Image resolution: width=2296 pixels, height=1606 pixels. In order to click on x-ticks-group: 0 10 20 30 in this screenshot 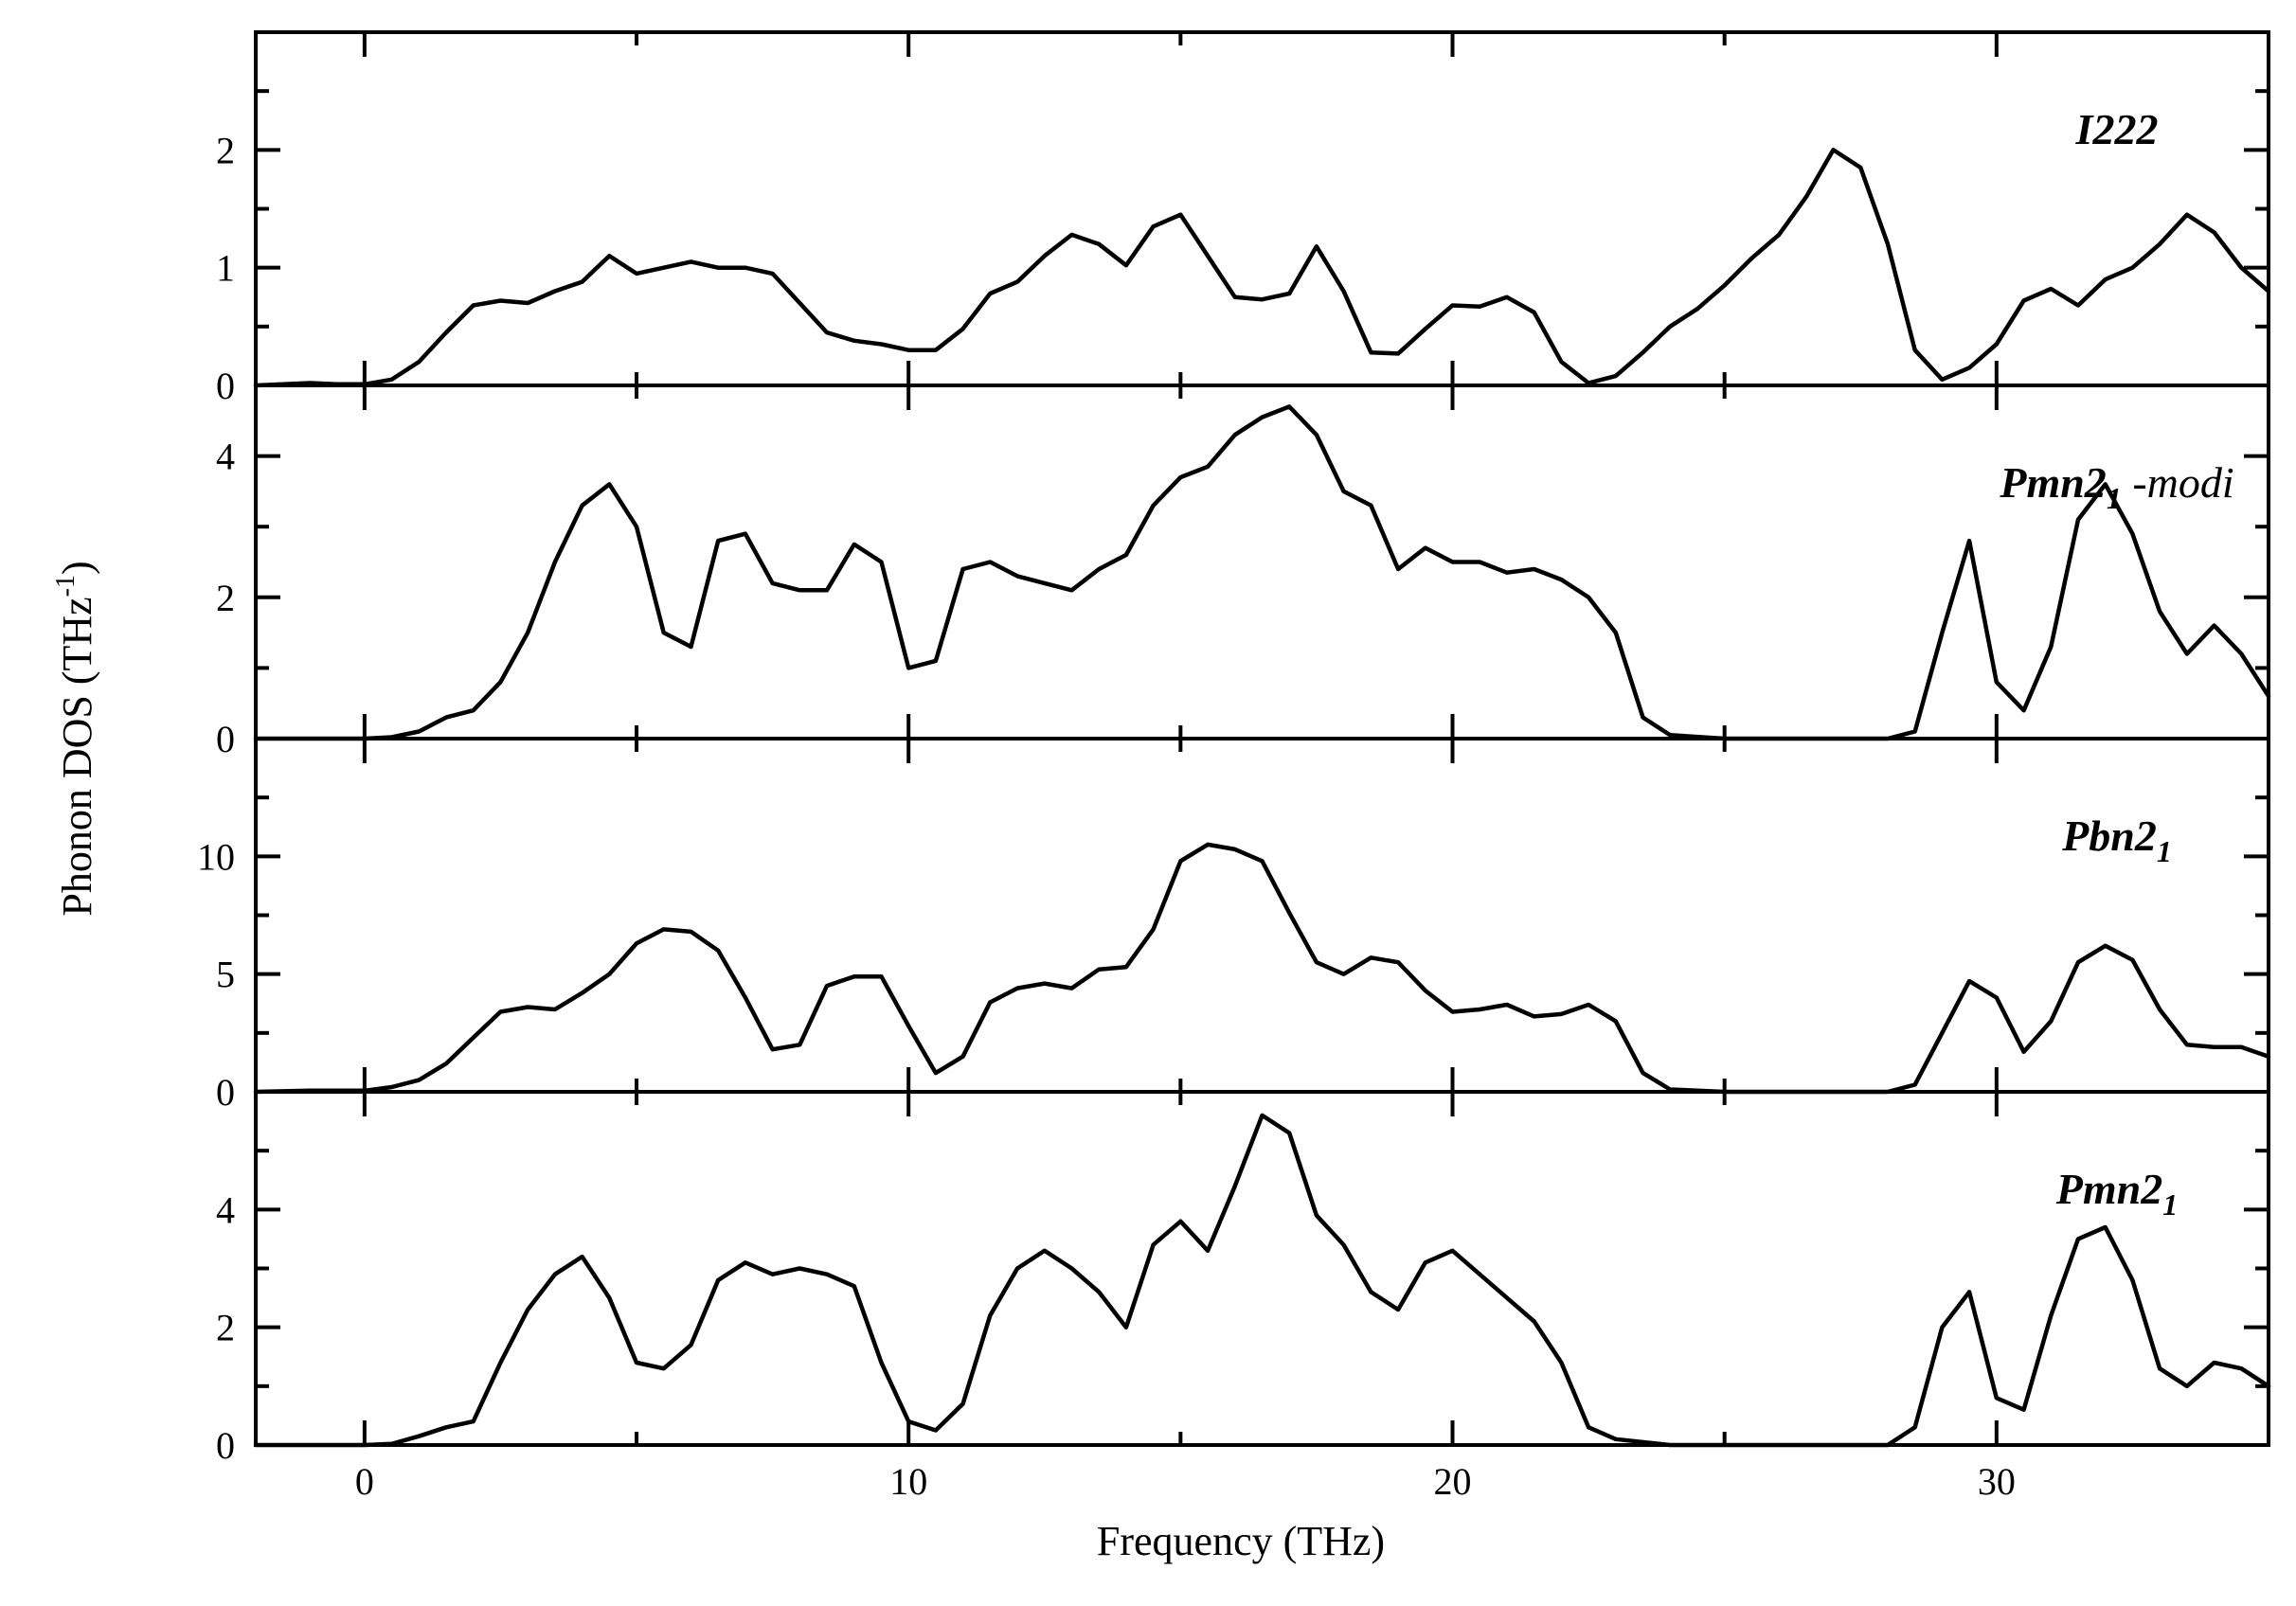, I will do `click(1185, 1481)`.